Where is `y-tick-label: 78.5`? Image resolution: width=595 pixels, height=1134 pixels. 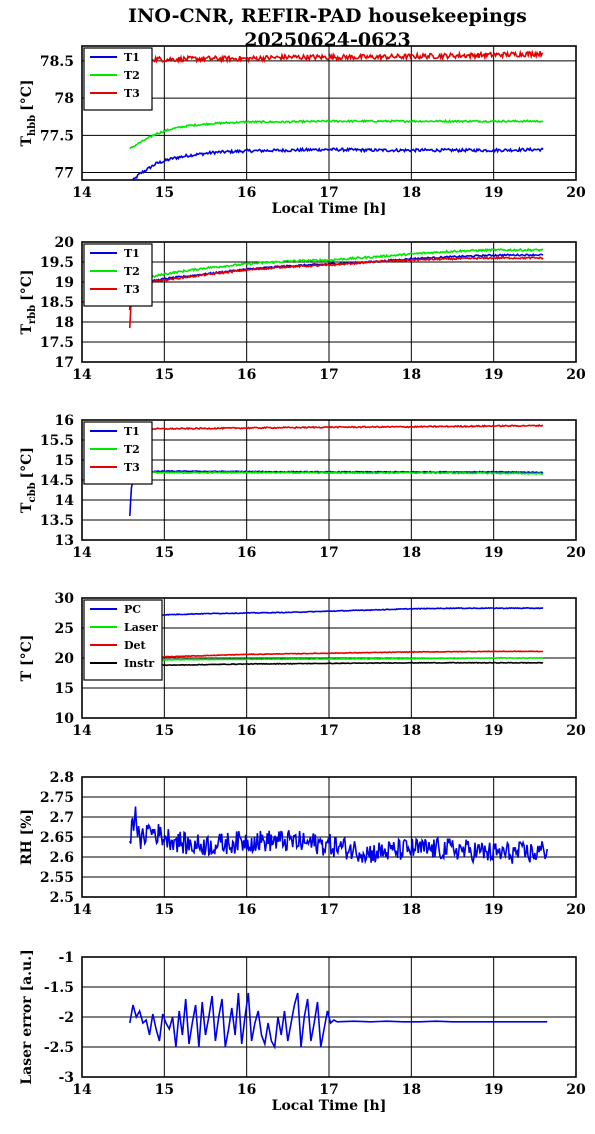
y-tick-label: 78.5 is located at coordinates (57, 62).